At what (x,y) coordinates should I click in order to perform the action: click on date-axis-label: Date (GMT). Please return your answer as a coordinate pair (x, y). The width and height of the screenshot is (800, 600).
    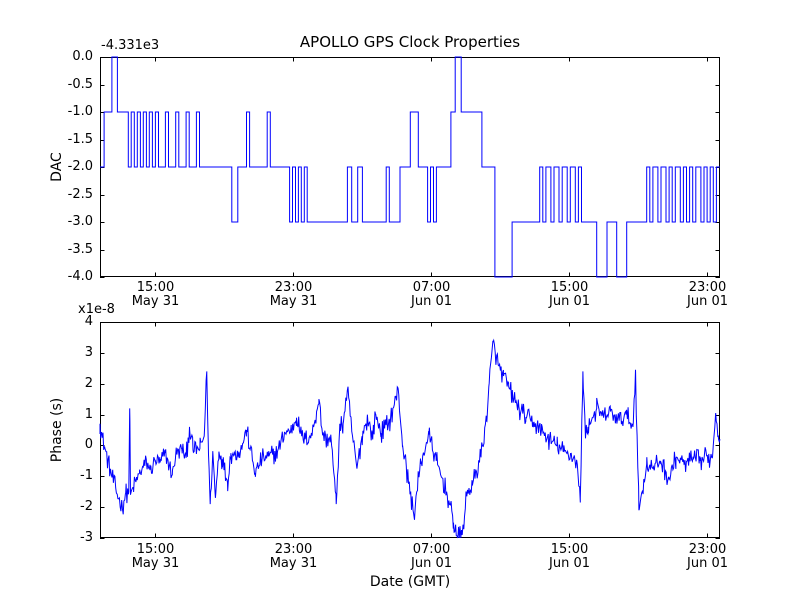
    Looking at the image, I should click on (410, 582).